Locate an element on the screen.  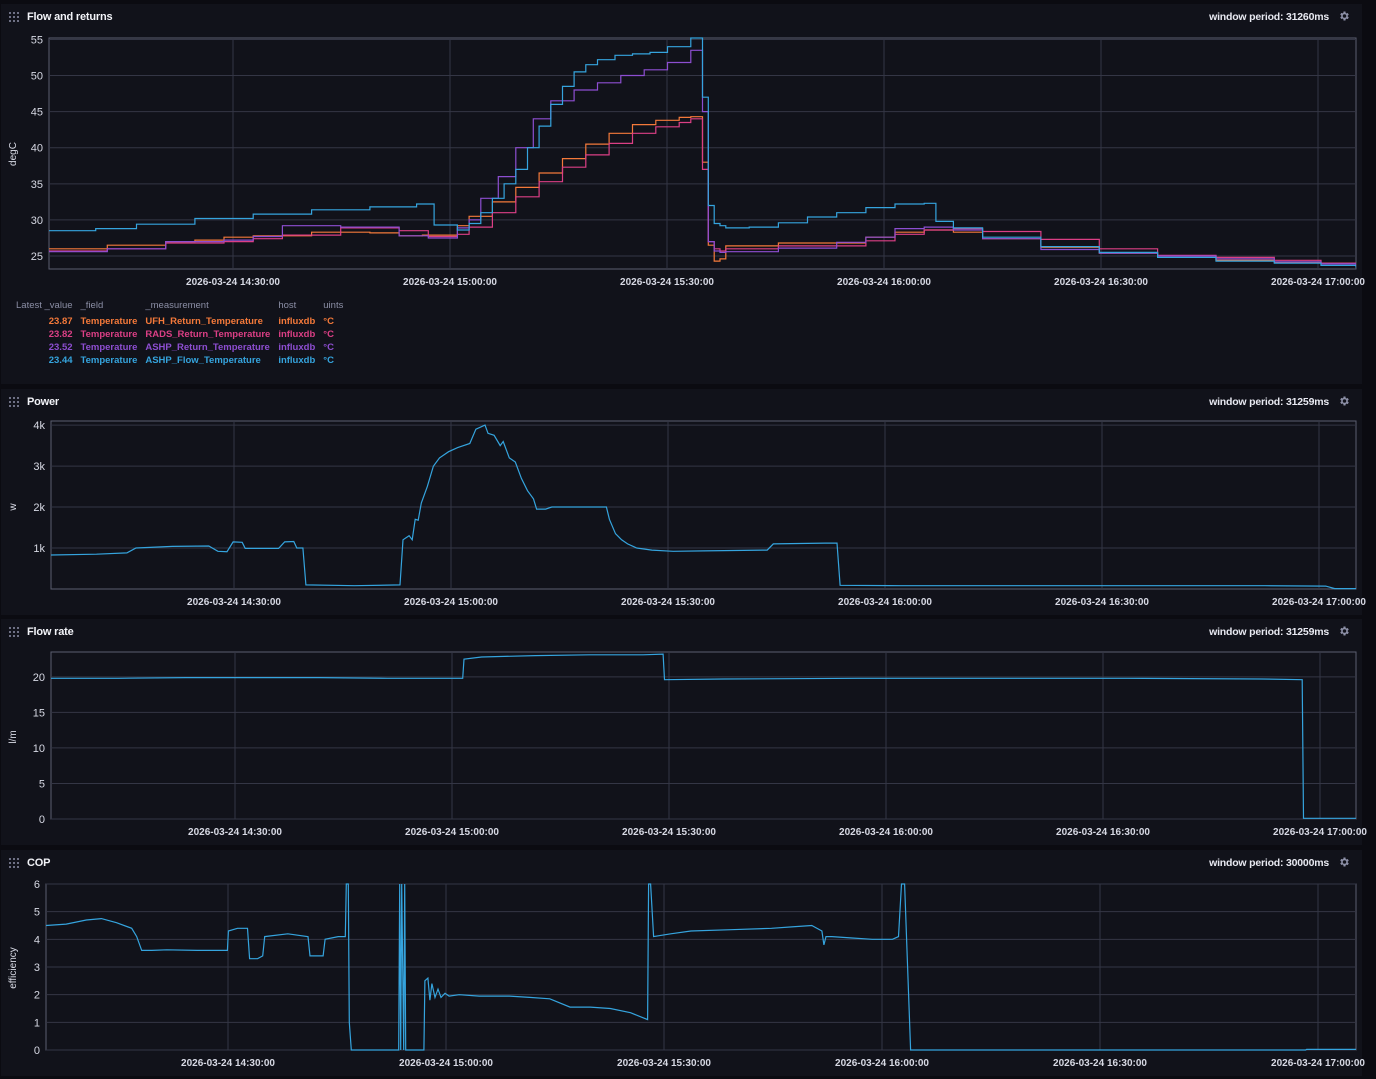
legend-header: host is located at coordinates (287, 305).